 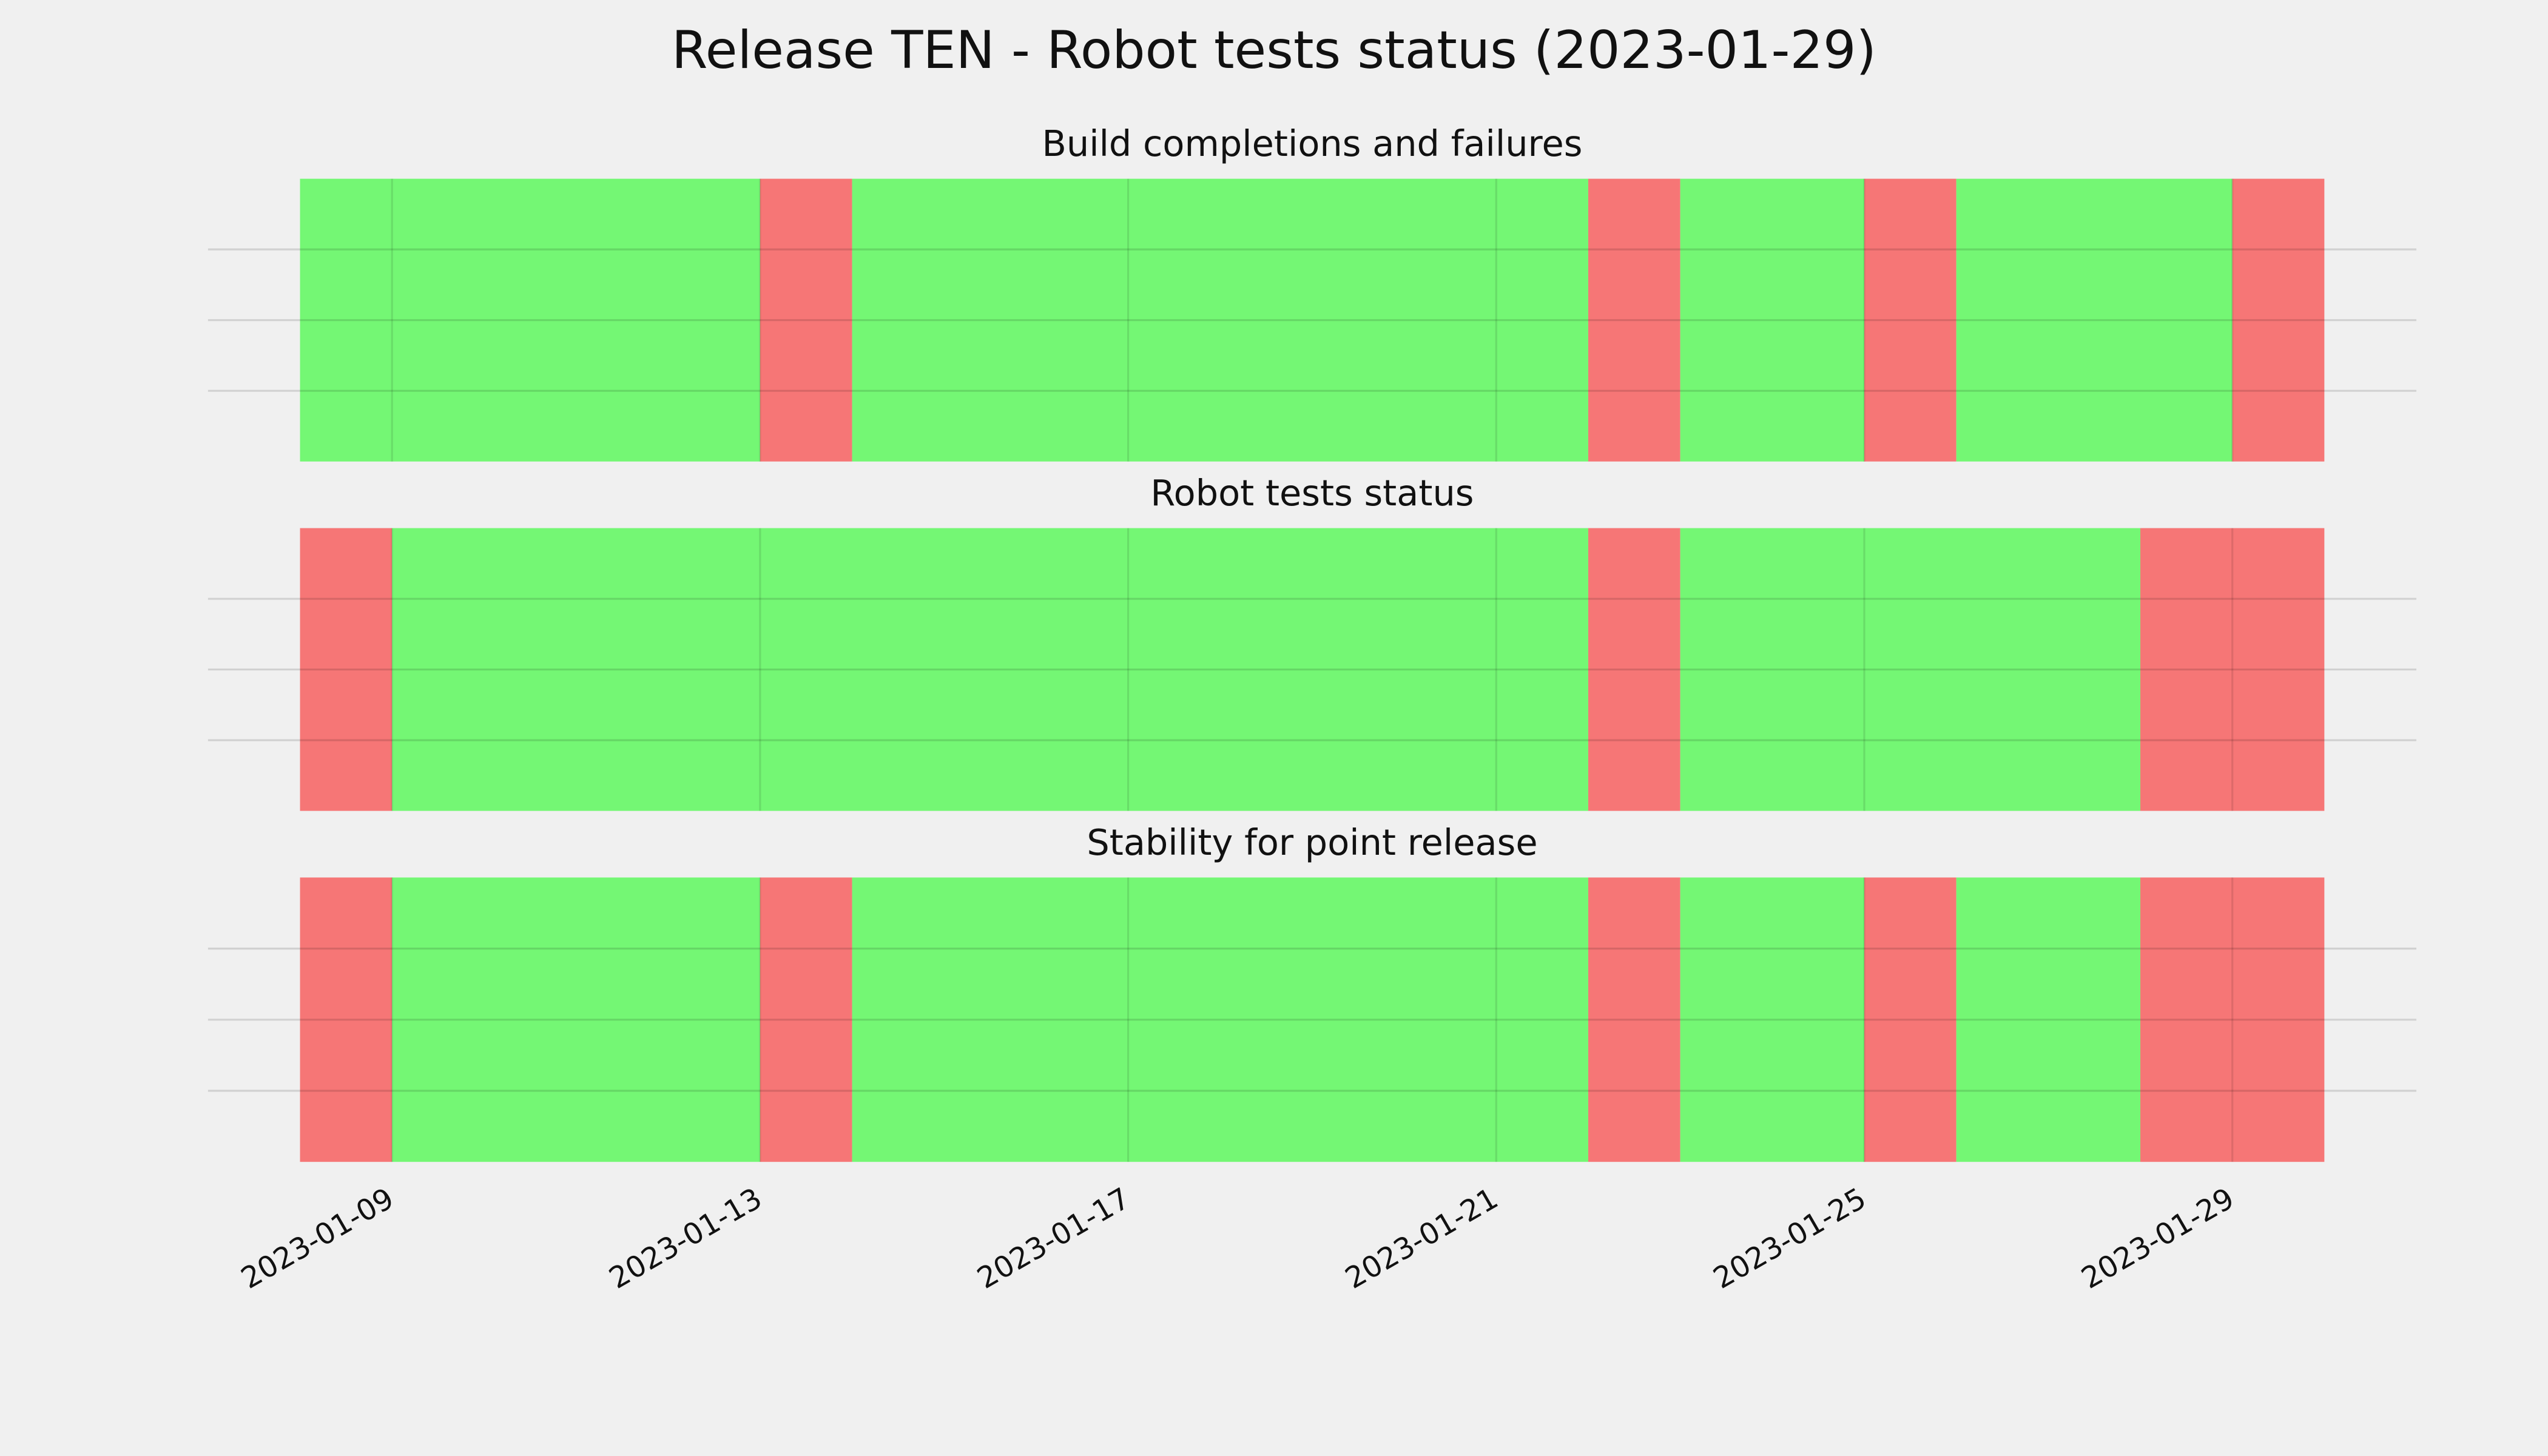 I want to click on x-tick-label: 2023-01-13, so click(x=686, y=1238).